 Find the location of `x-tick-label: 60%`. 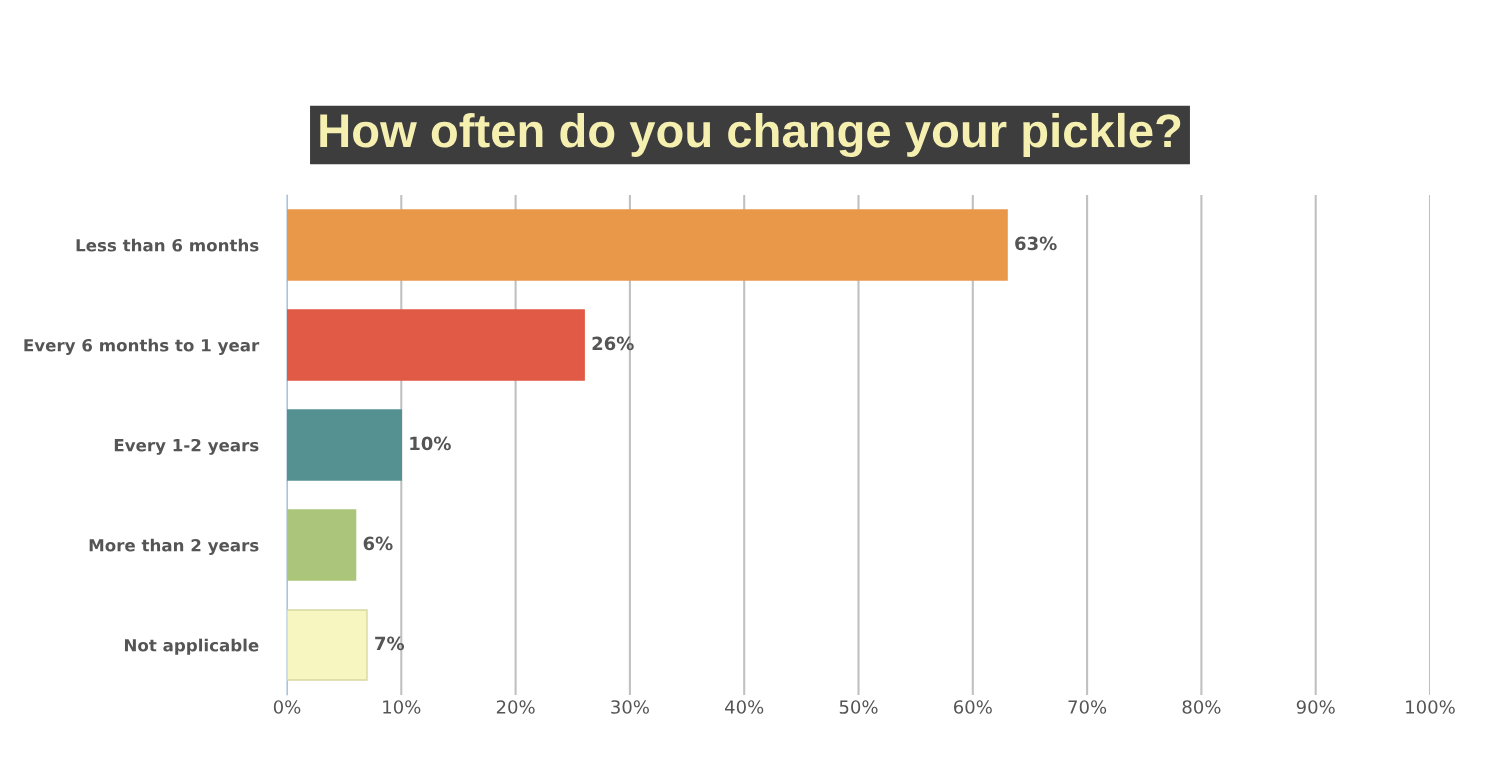

x-tick-label: 60% is located at coordinates (973, 707).